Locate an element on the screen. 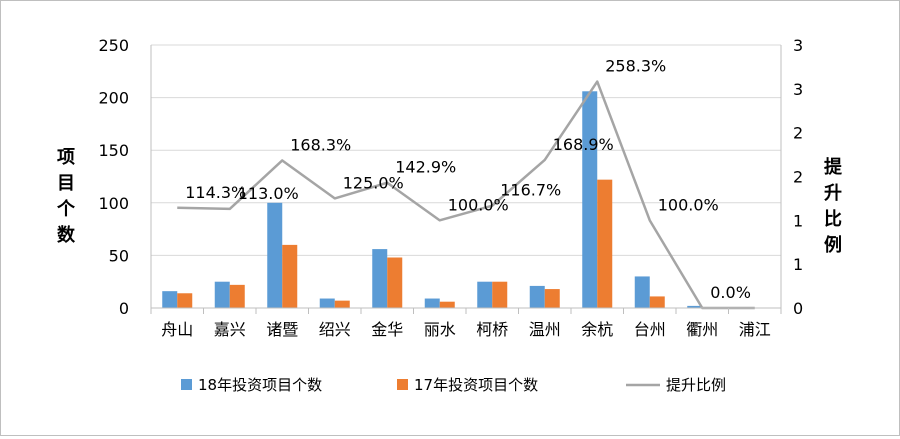 This screenshot has height=439, width=900. ratio-data-label: 114.3% is located at coordinates (215, 192).